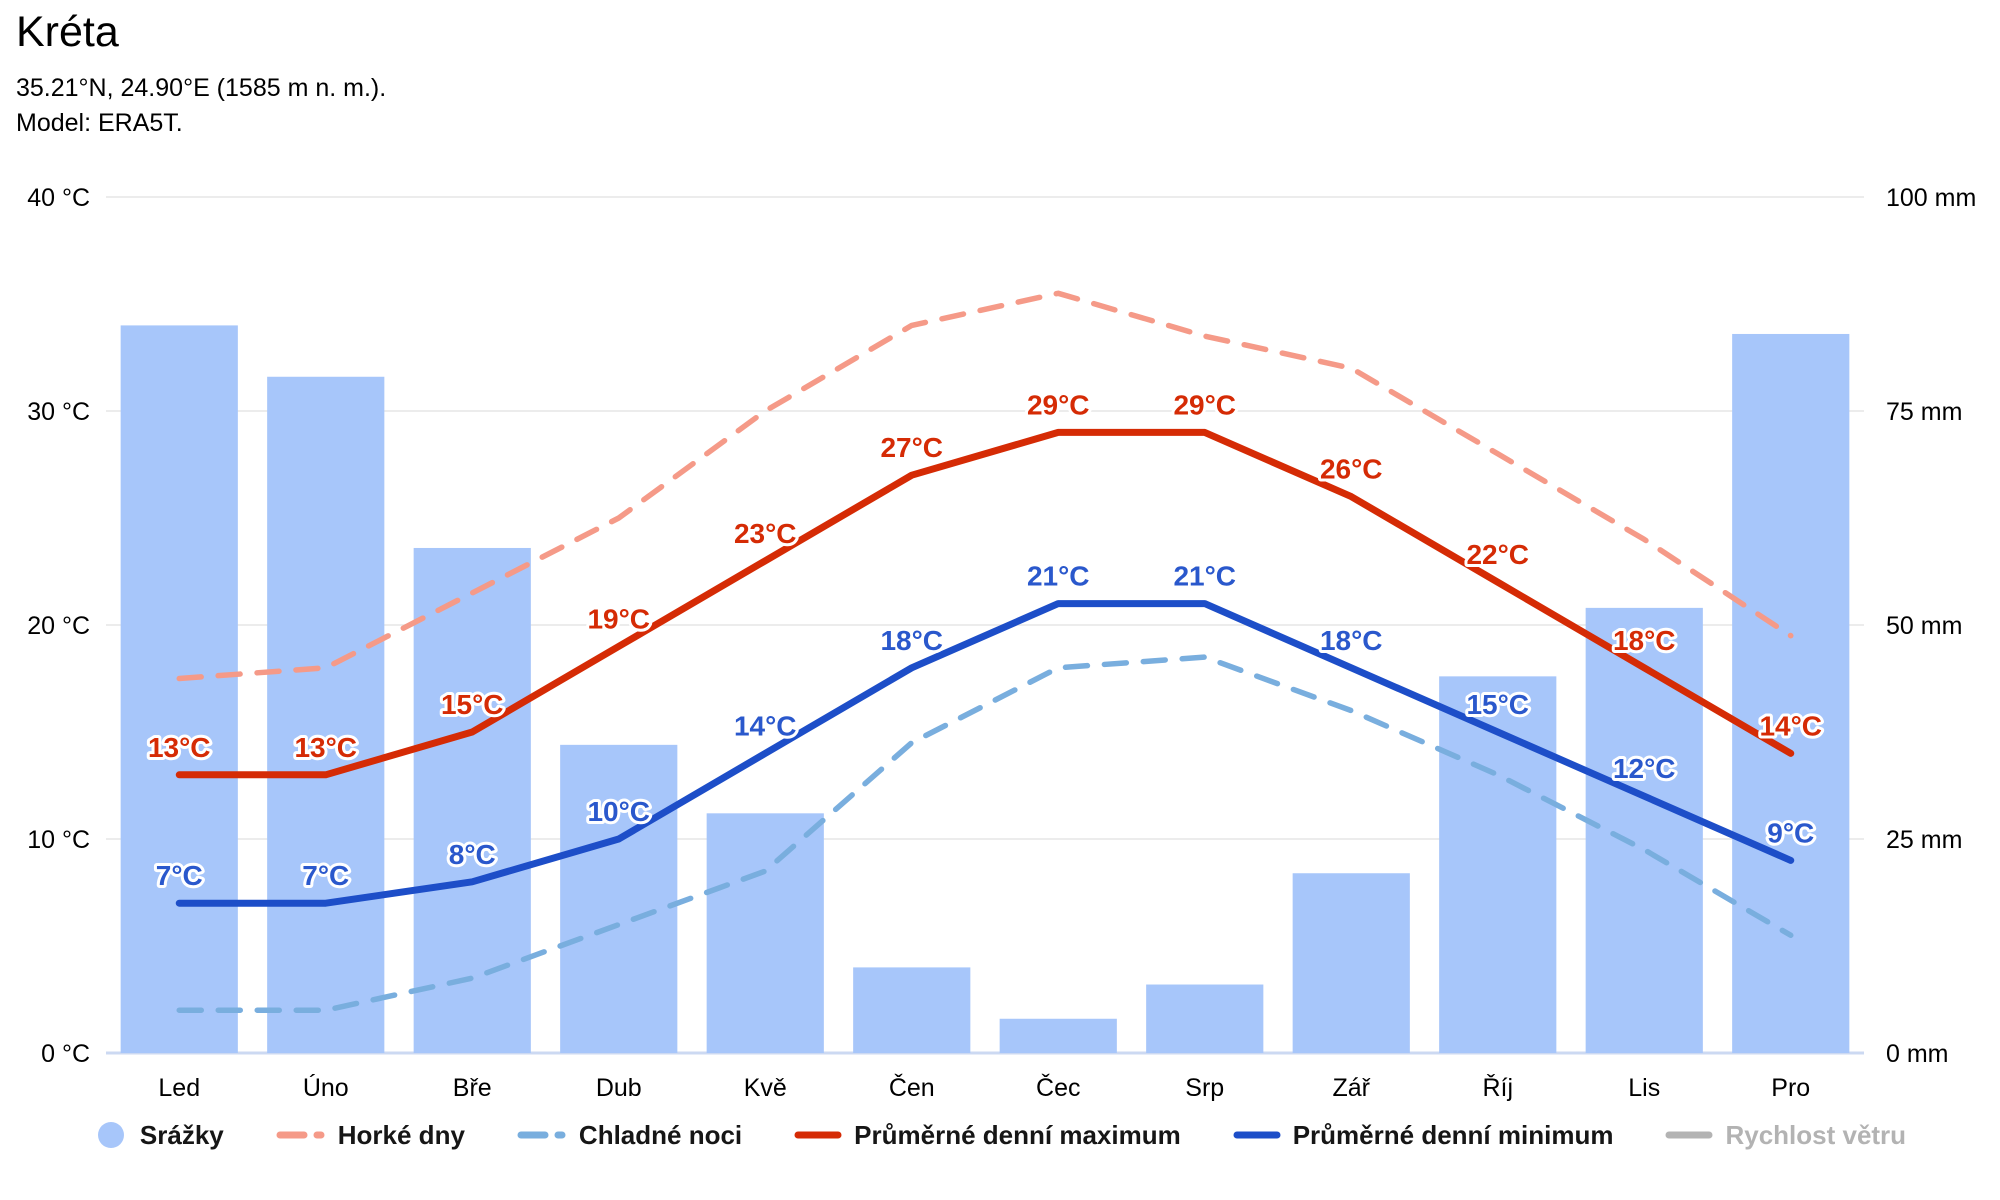 This screenshot has width=2000, height=1200. What do you see at coordinates (110, 1135) in the screenshot?
I see `precipitation-legend-marker` at bounding box center [110, 1135].